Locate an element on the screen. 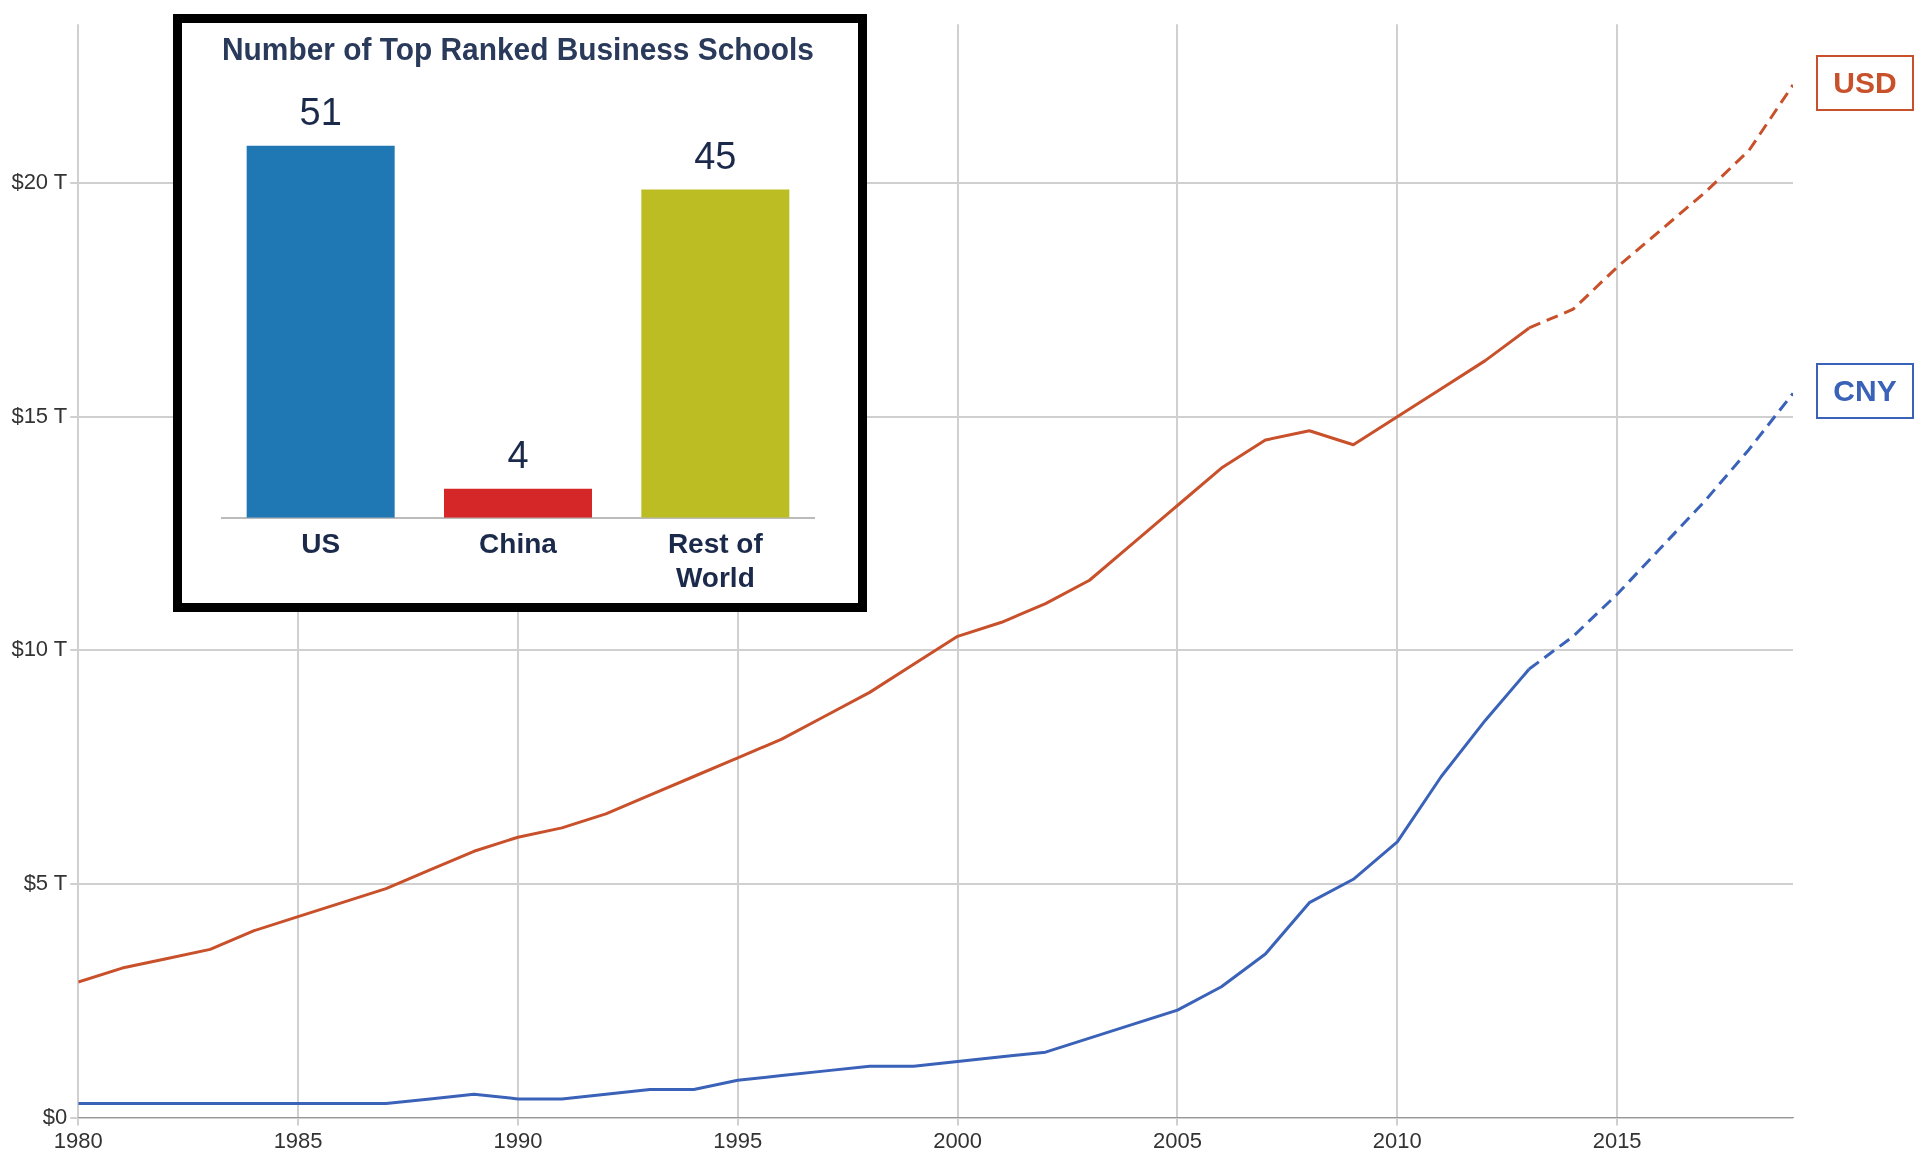 This screenshot has height=1152, width=1915. x-tick-label: China is located at coordinates (518, 544).